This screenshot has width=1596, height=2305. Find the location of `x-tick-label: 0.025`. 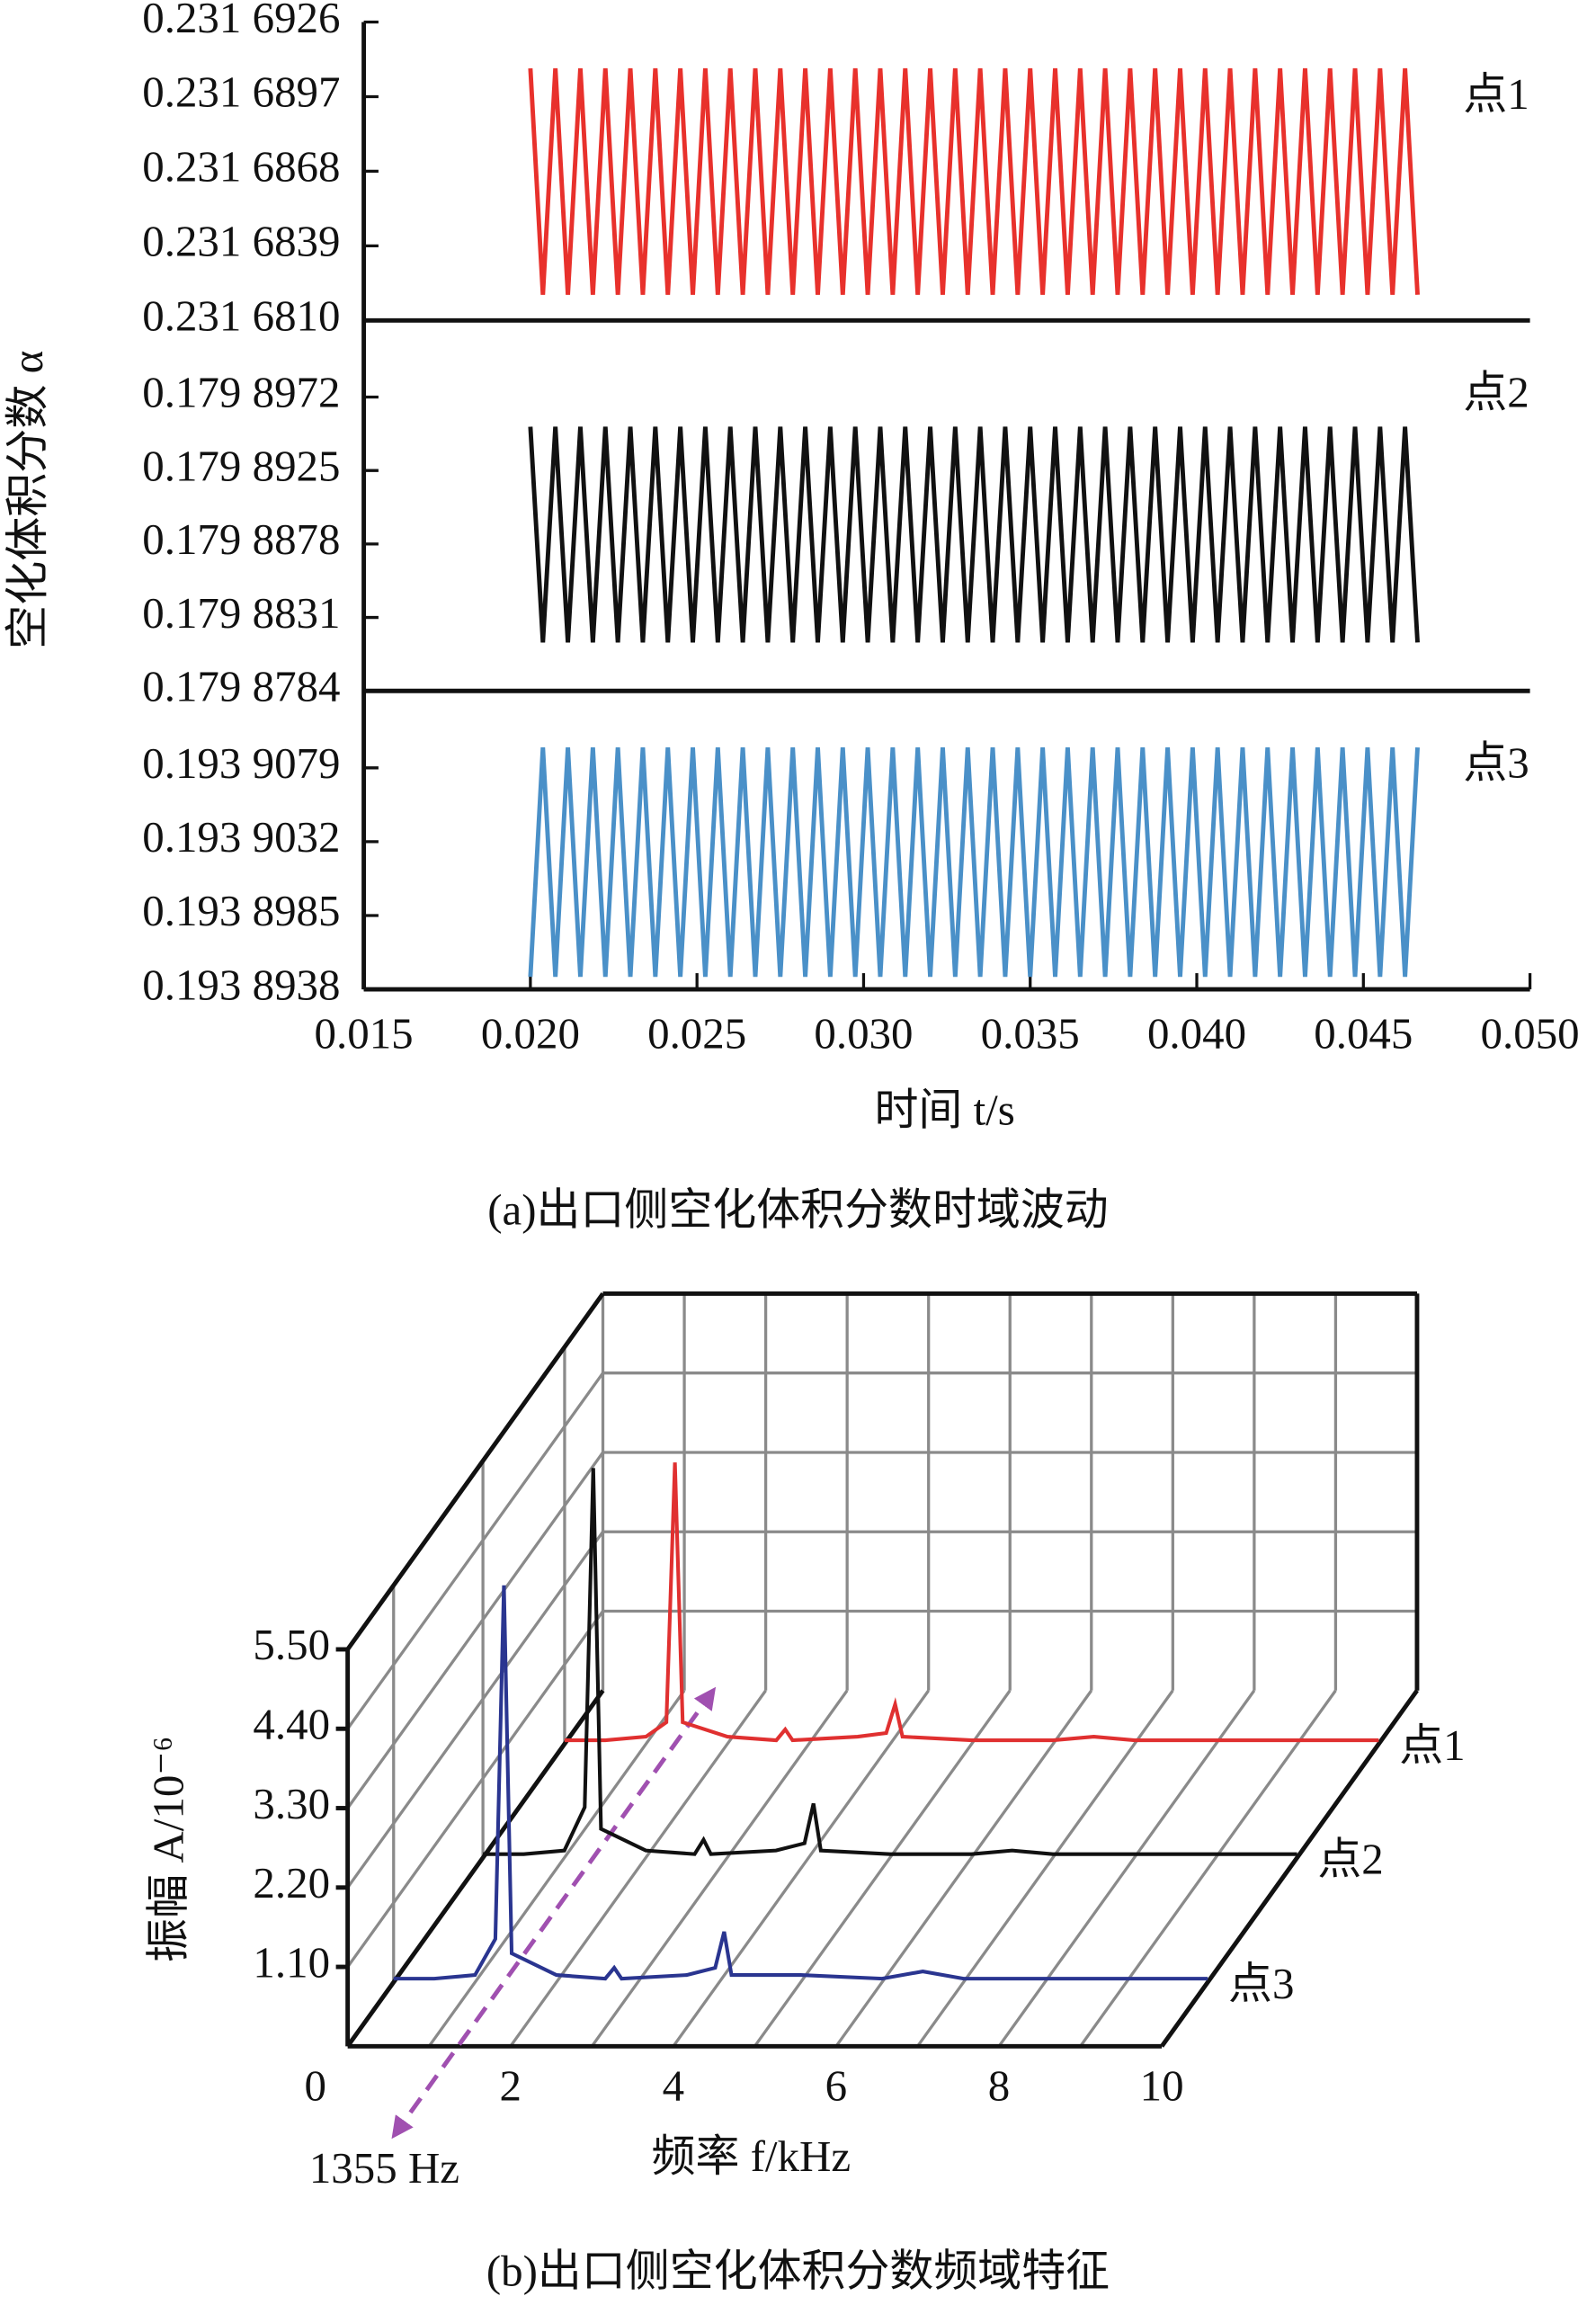

x-tick-label: 0.025 is located at coordinates (696, 1033).